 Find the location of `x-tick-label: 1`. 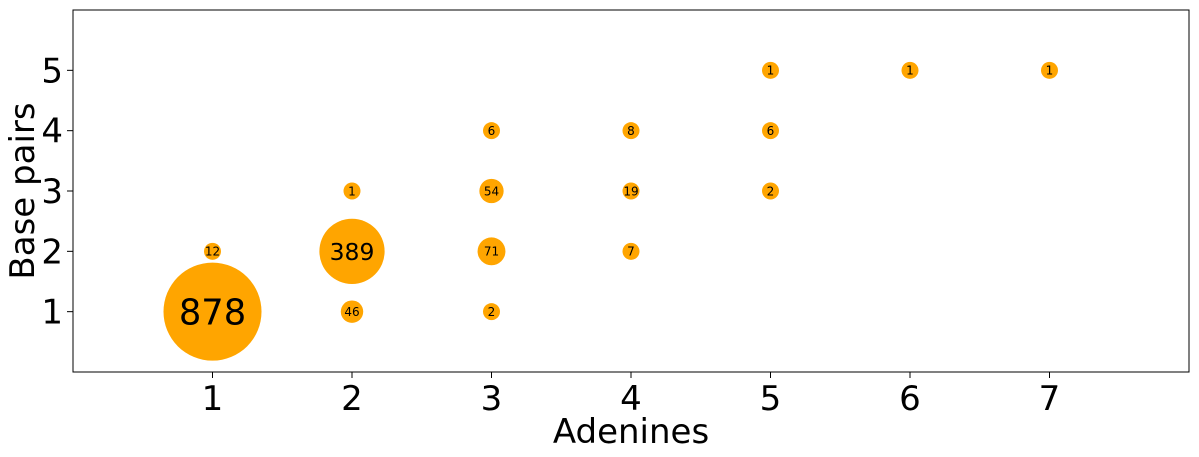

x-tick-label: 1 is located at coordinates (213, 399).